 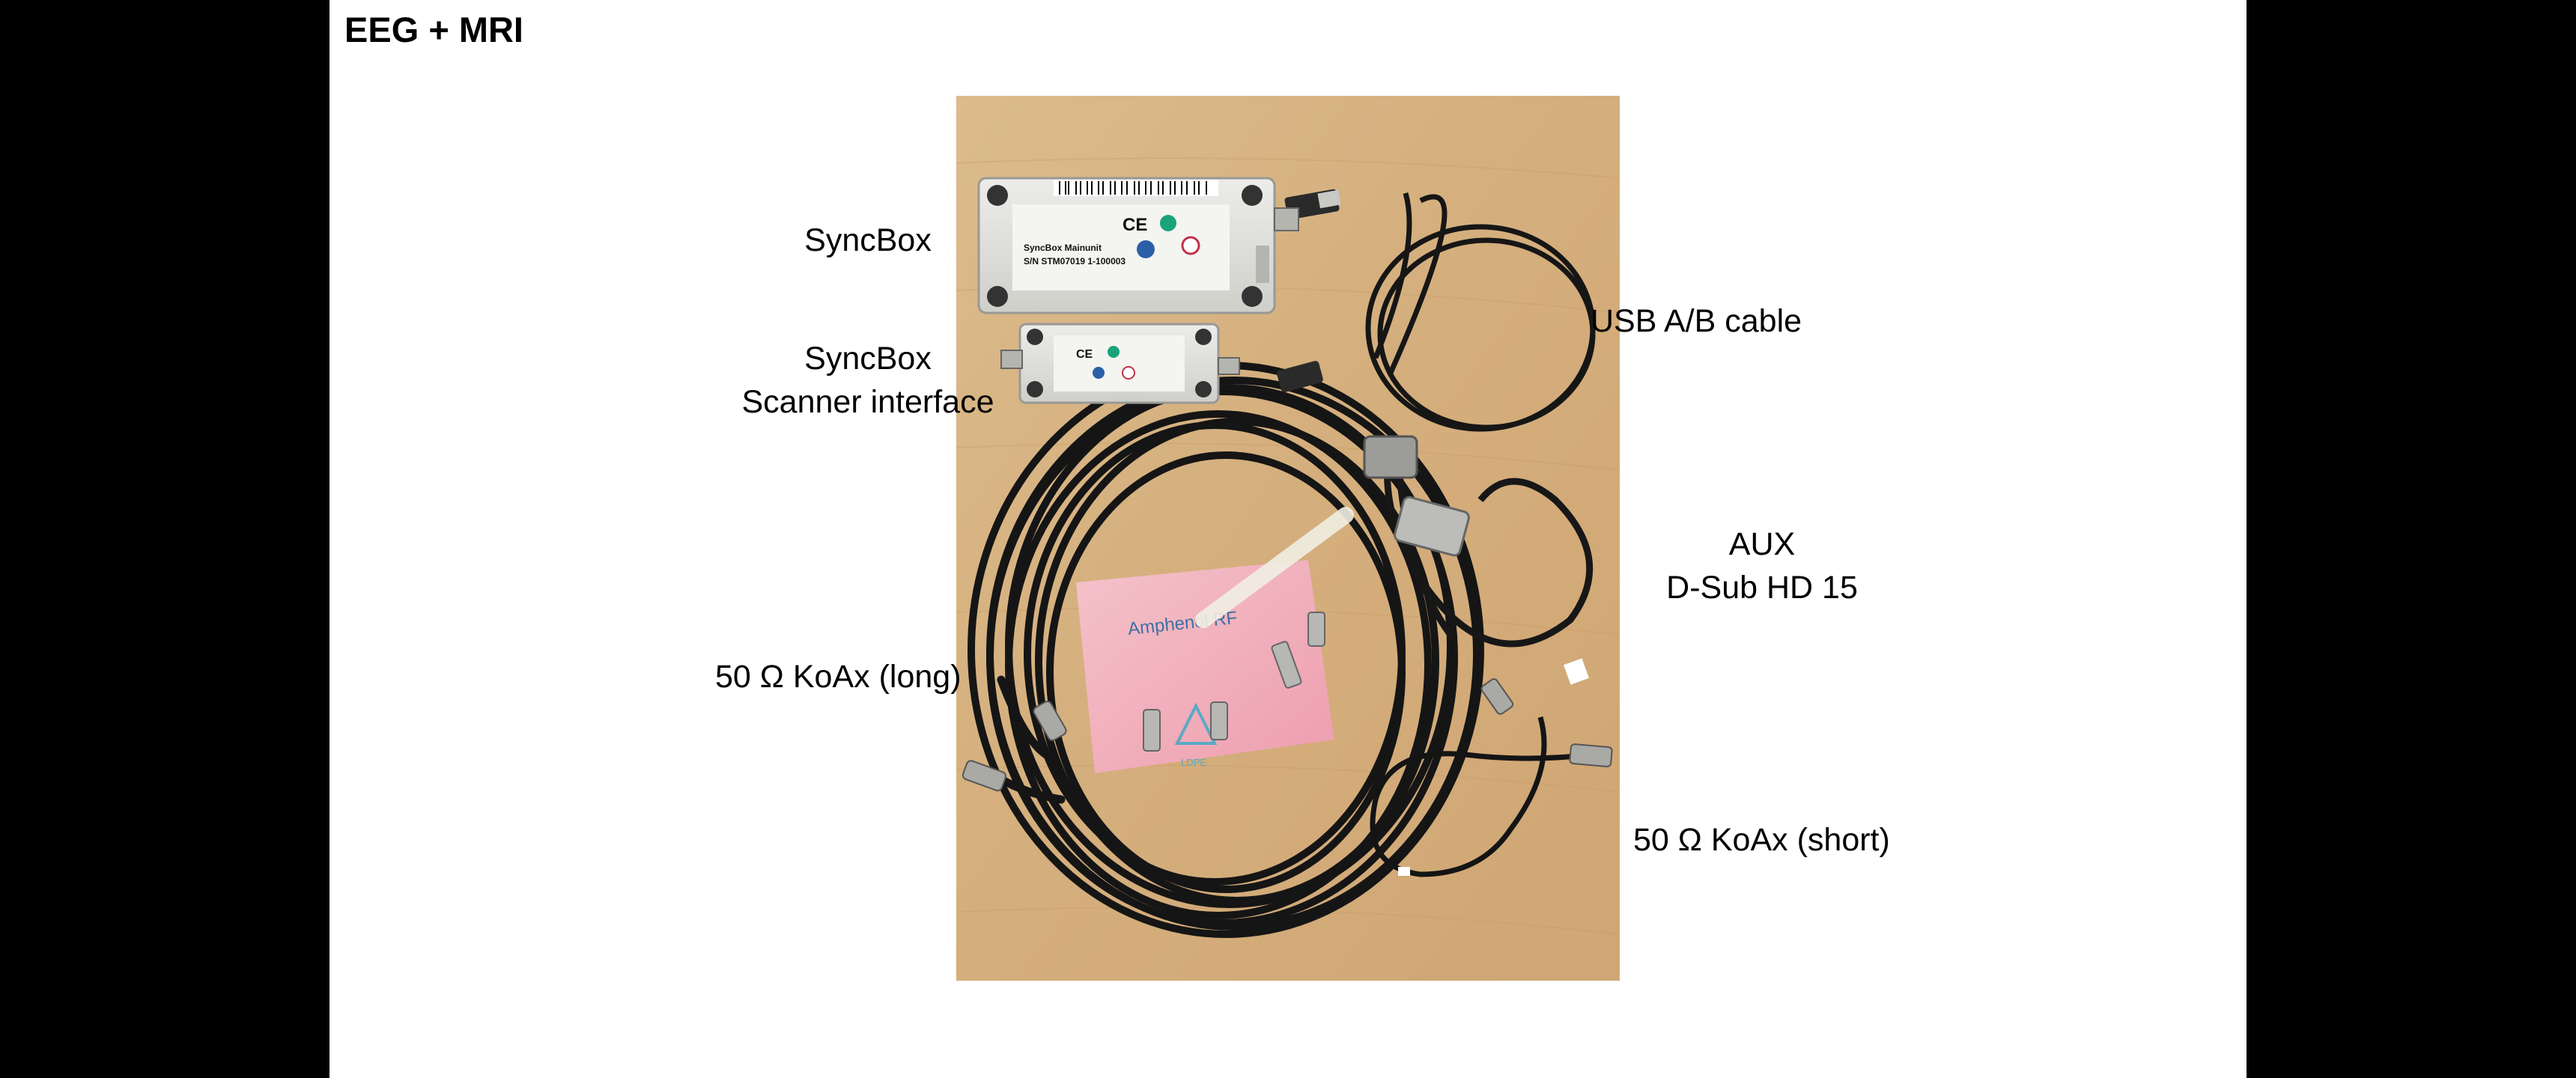 I want to click on long-coax-connectors, so click(x=1014, y=746).